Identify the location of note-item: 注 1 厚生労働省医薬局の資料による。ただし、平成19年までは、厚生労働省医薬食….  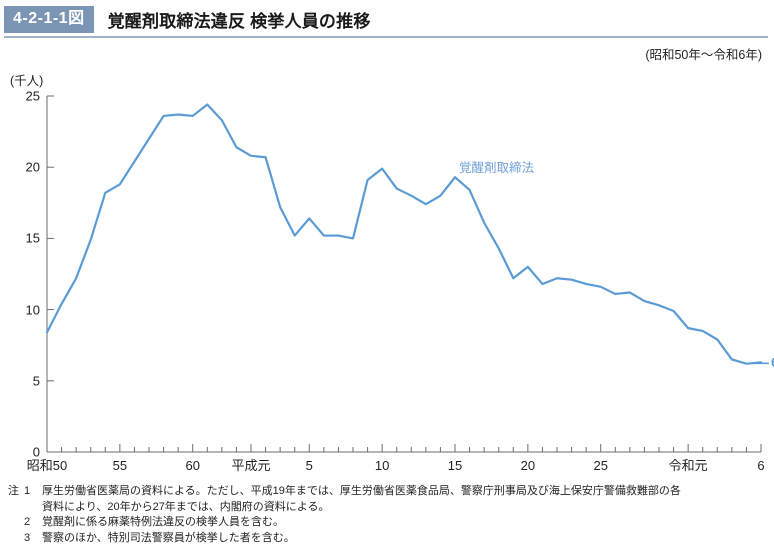
(389, 492).